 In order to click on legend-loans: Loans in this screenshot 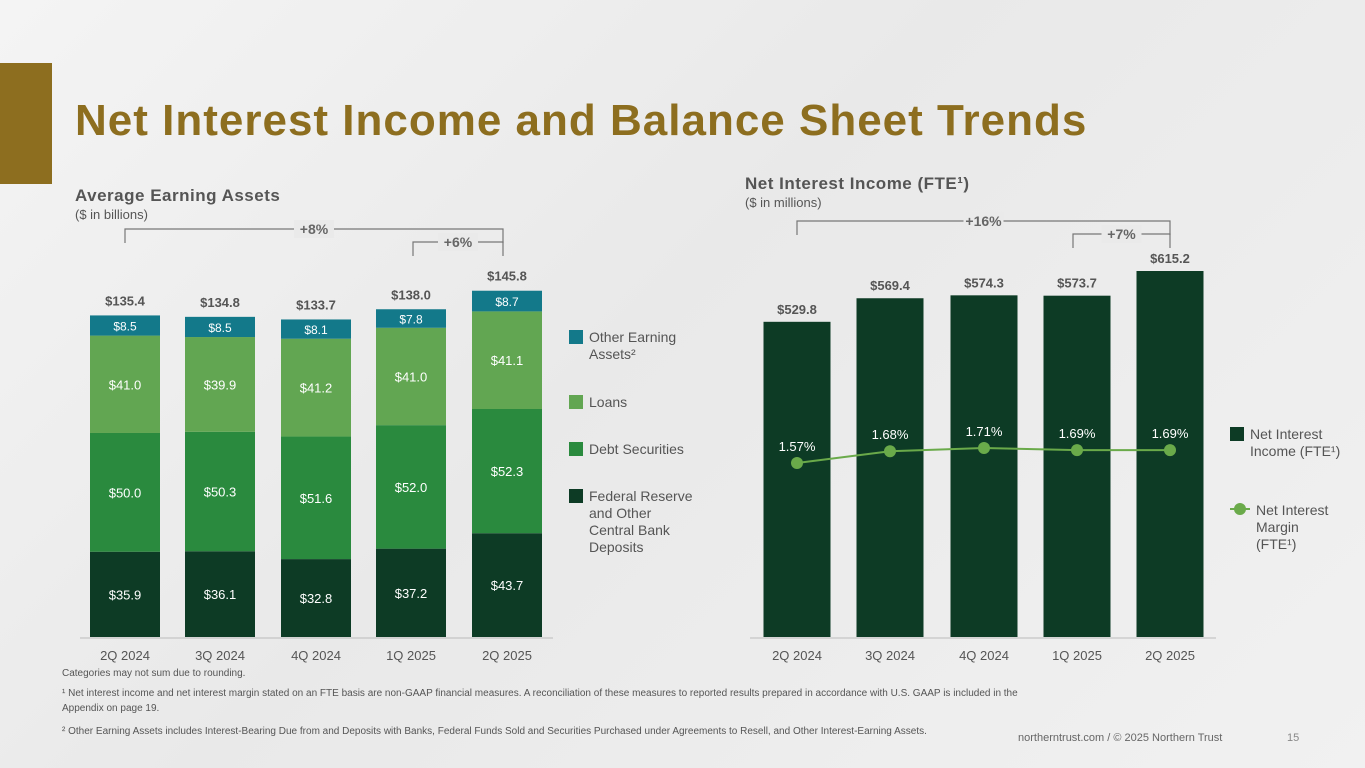, I will do `click(598, 402)`.